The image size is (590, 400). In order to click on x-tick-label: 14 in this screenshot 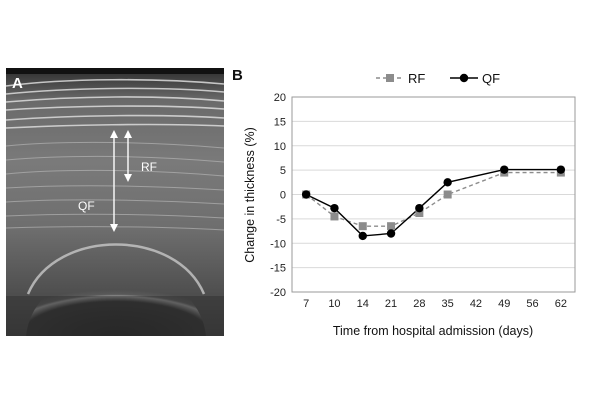, I will do `click(363, 304)`.